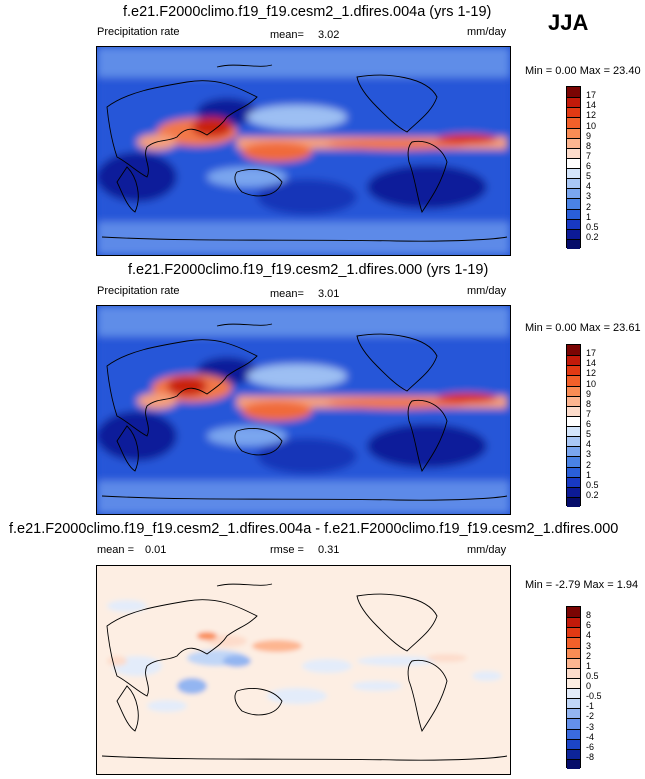 The width and height of the screenshot is (645, 779). Describe the element at coordinates (590, 716) in the screenshot. I see `colorbar-label: -2` at that location.